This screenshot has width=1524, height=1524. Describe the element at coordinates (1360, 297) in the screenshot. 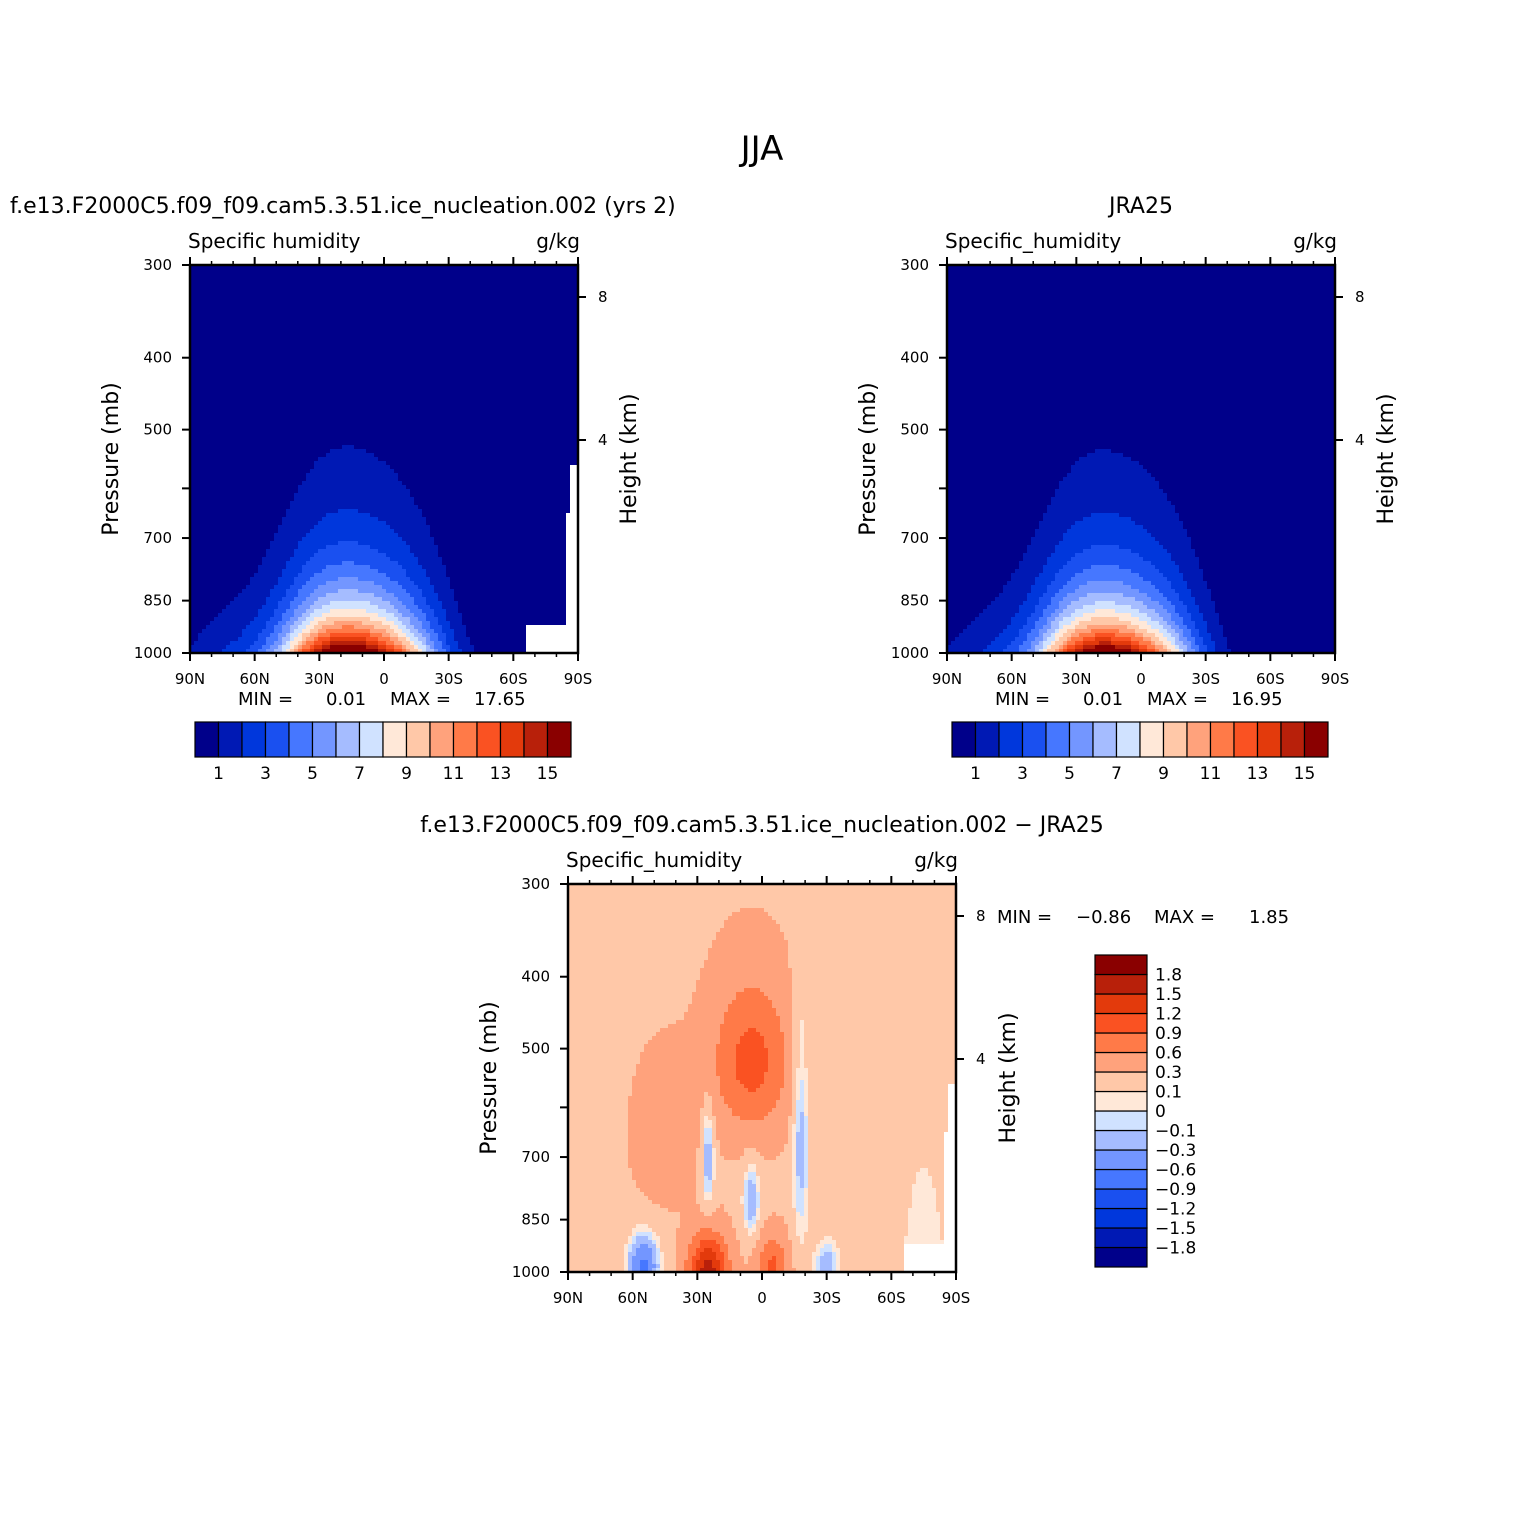

I see `height-tick-label: 8` at that location.